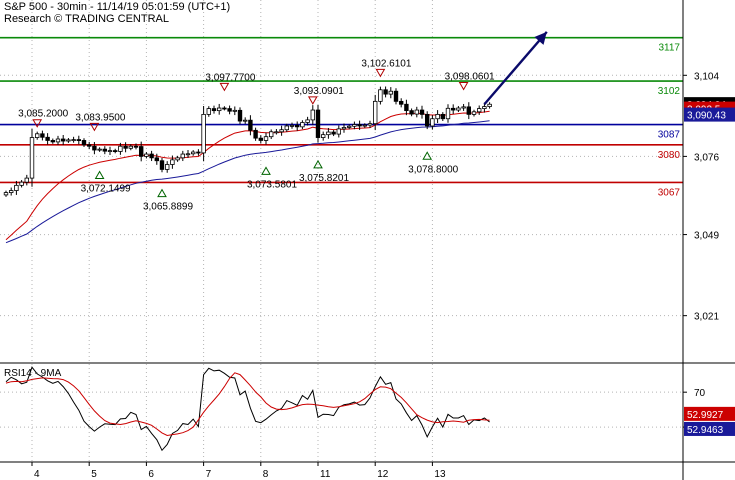 The height and width of the screenshot is (480, 735). I want to click on swing-low-label: 3,078.8000, so click(433, 169).